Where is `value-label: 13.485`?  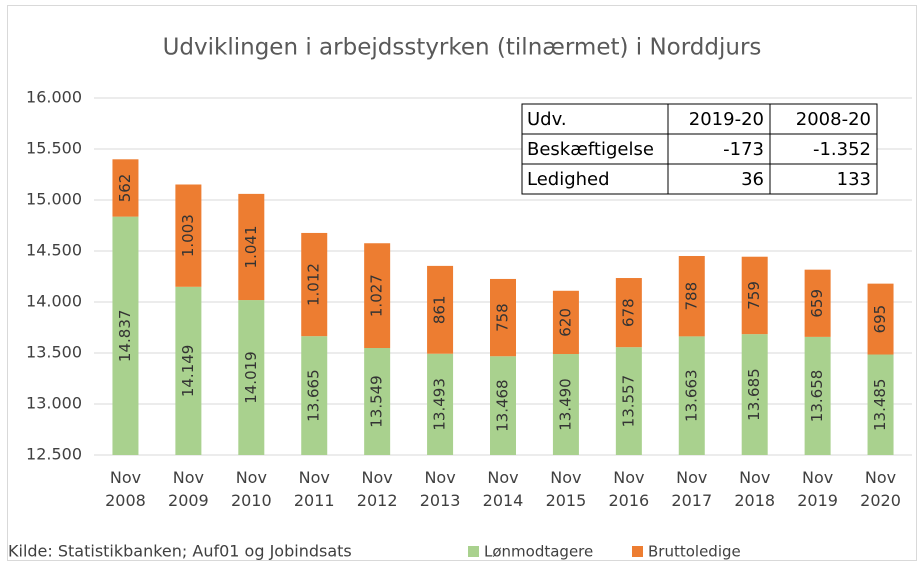
value-label: 13.485 is located at coordinates (880, 405).